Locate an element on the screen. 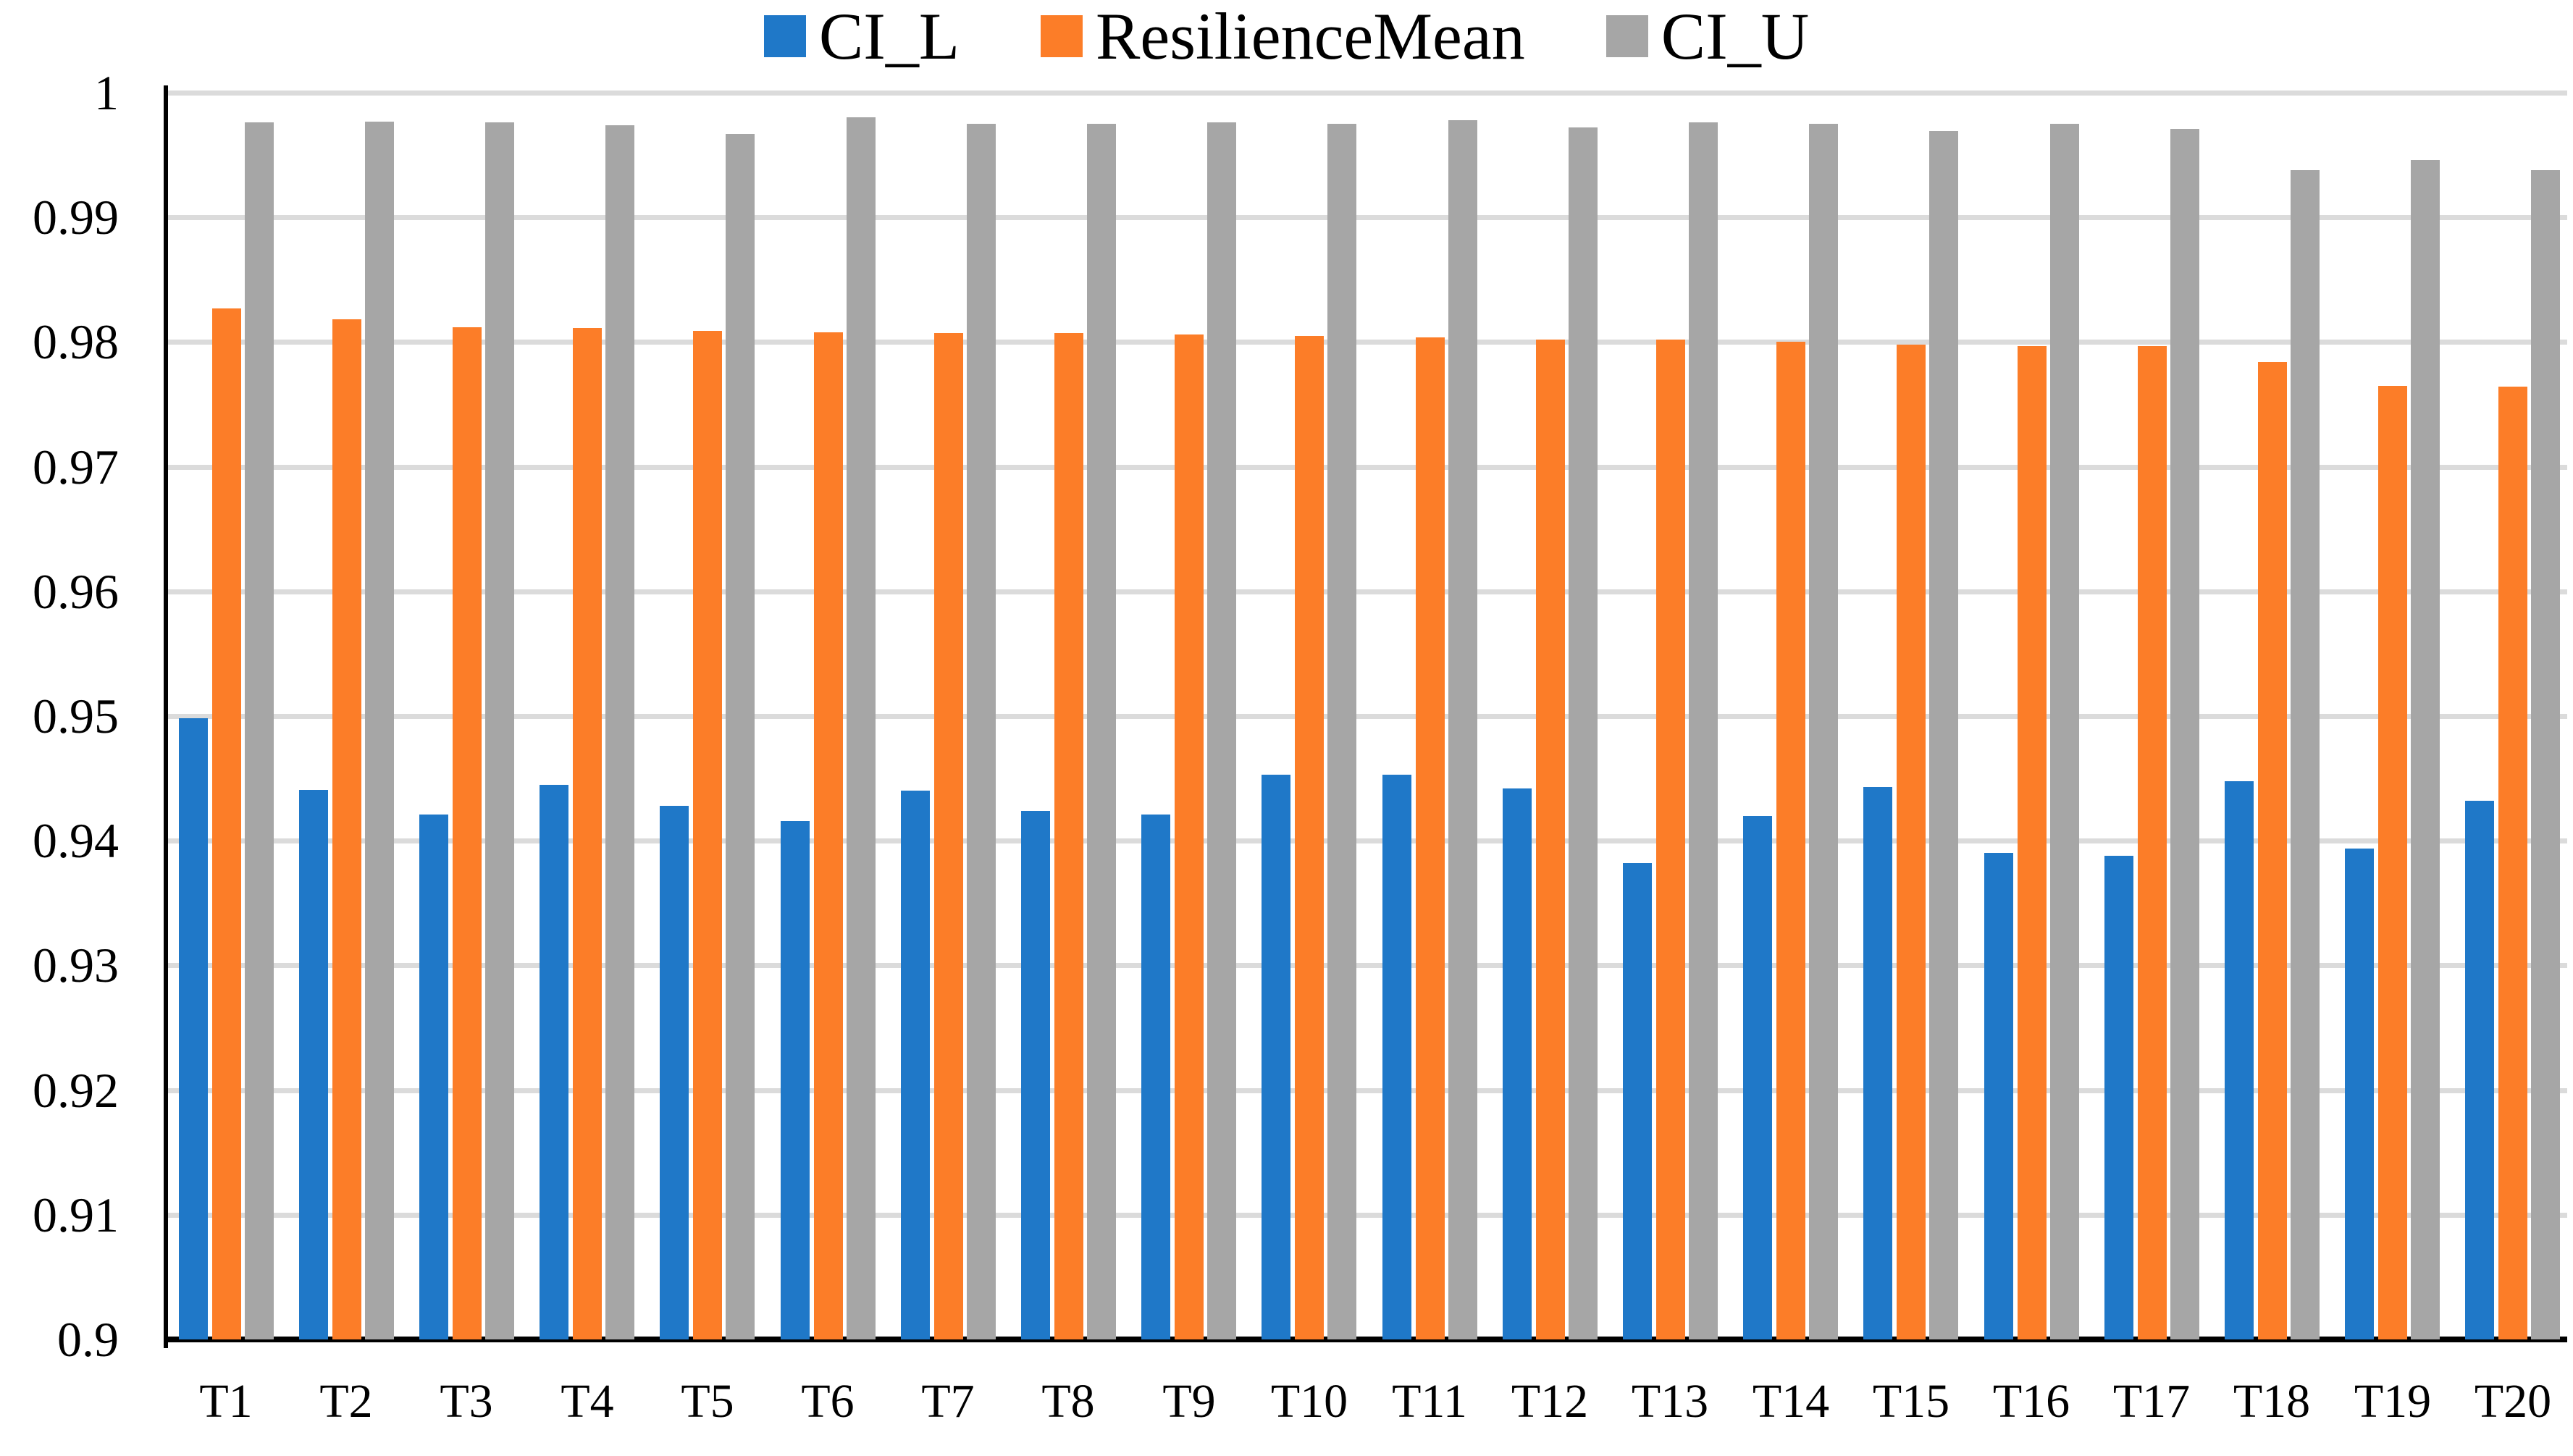 Image resolution: width=2573 pixels, height=1456 pixels. legend-item-CI_L: CI_L is located at coordinates (861, 36).